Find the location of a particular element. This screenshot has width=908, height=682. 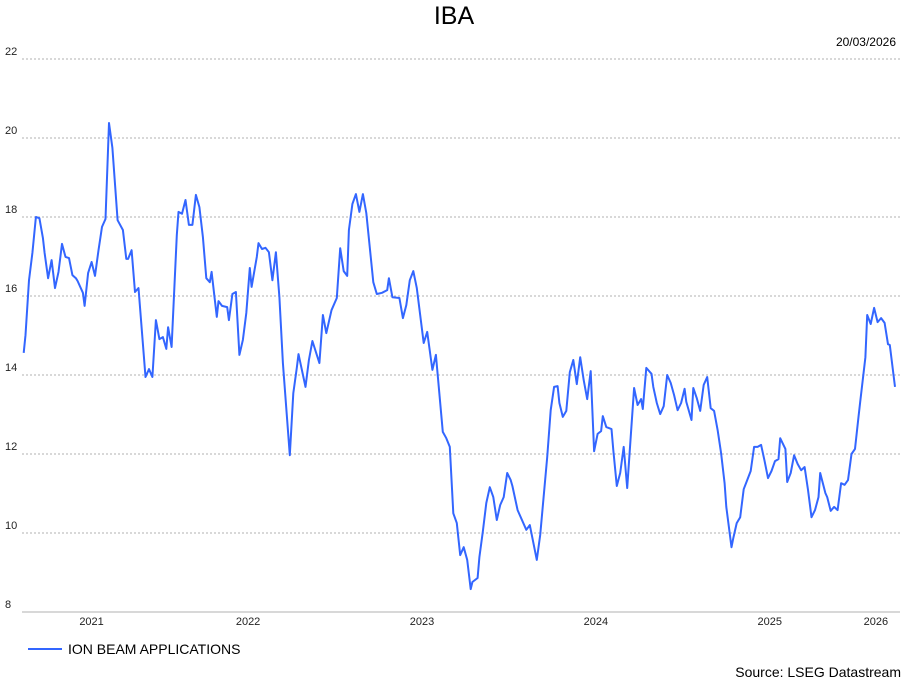

y-tick-label: 10 is located at coordinates (11, 526).